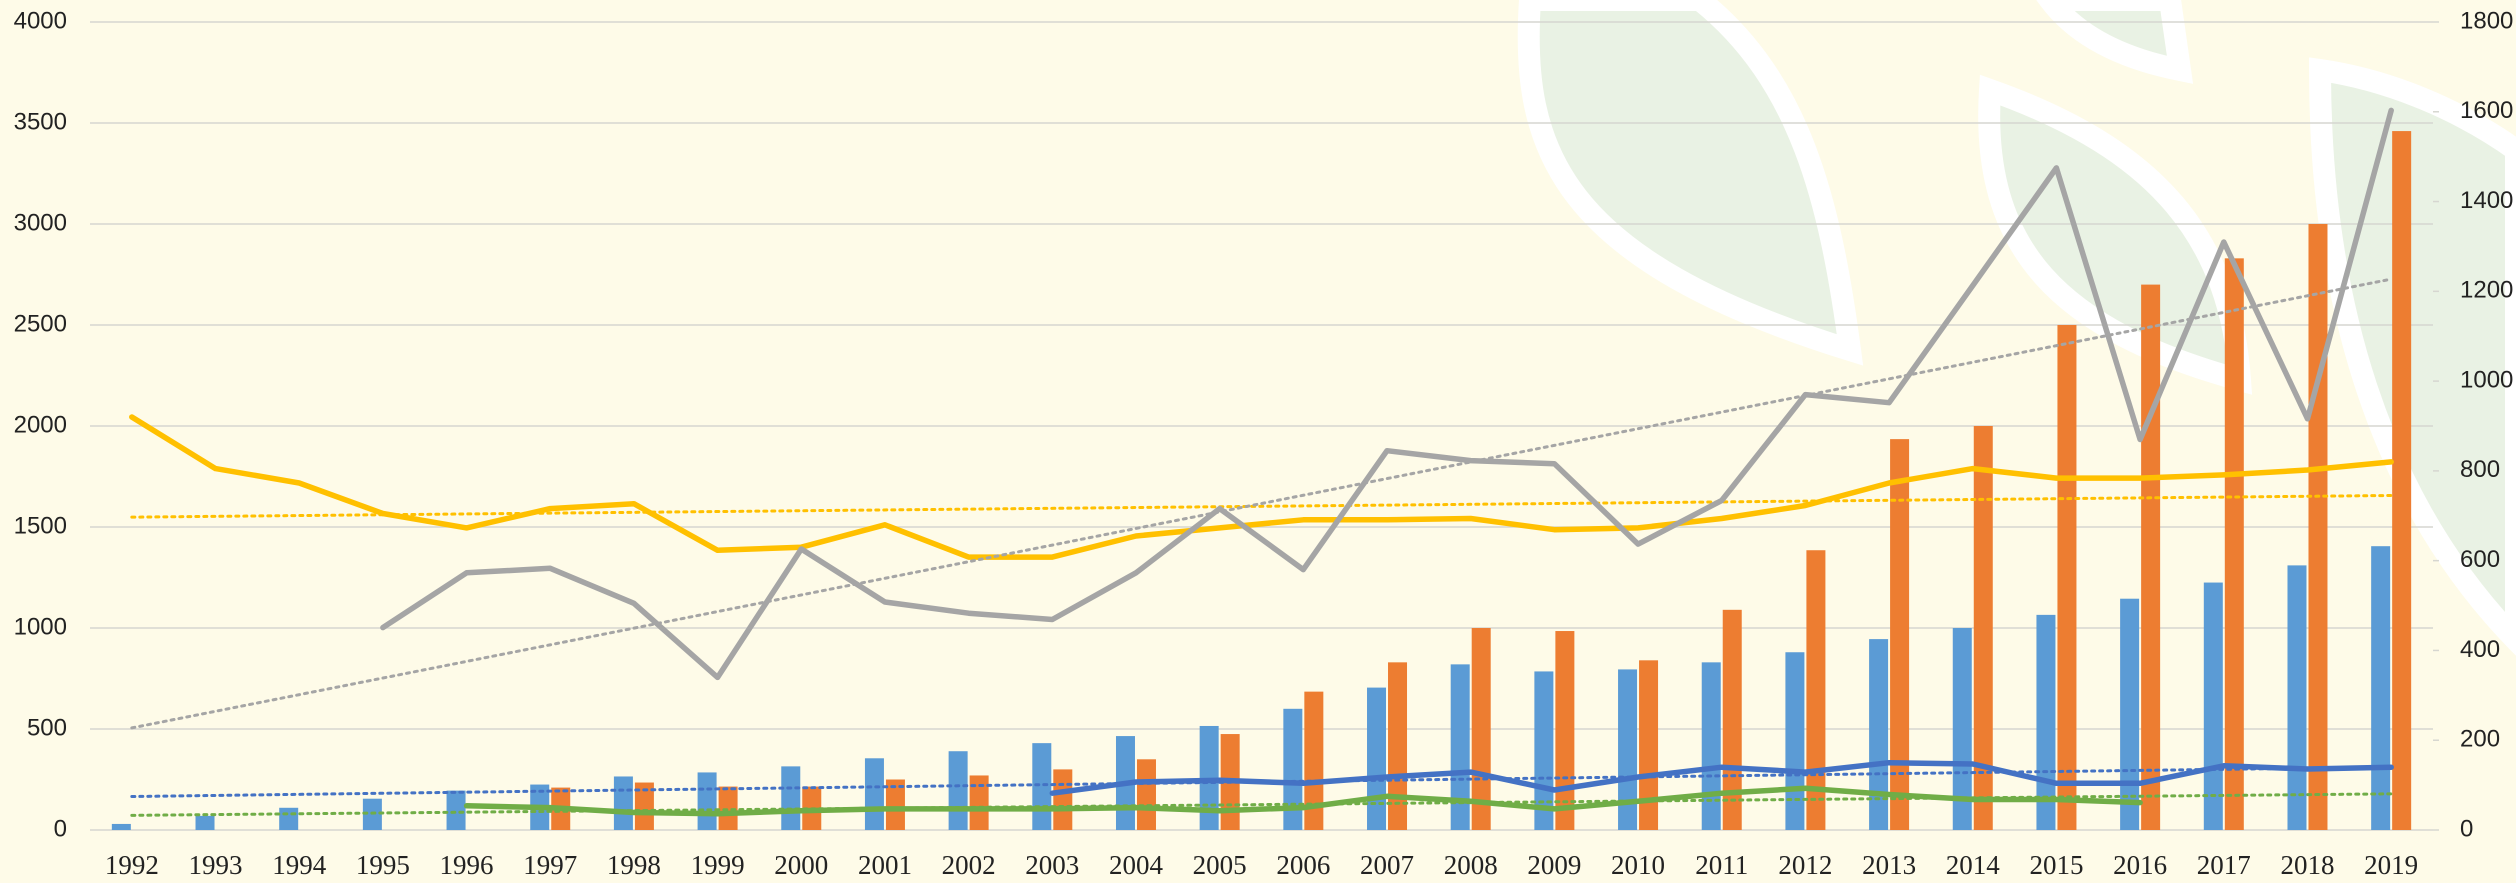  Describe the element at coordinates (216, 865) in the screenshot. I see `x-tick-label: 1993` at that location.